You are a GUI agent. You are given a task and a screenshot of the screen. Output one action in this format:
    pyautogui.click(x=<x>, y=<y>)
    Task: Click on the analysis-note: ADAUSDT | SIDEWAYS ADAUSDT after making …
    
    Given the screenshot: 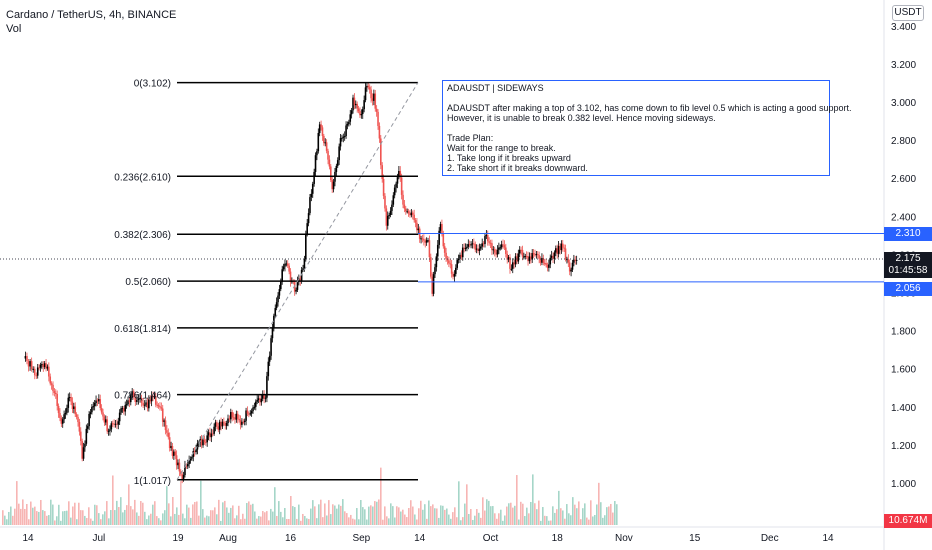 What is the action you would take?
    pyautogui.click(x=647, y=128)
    